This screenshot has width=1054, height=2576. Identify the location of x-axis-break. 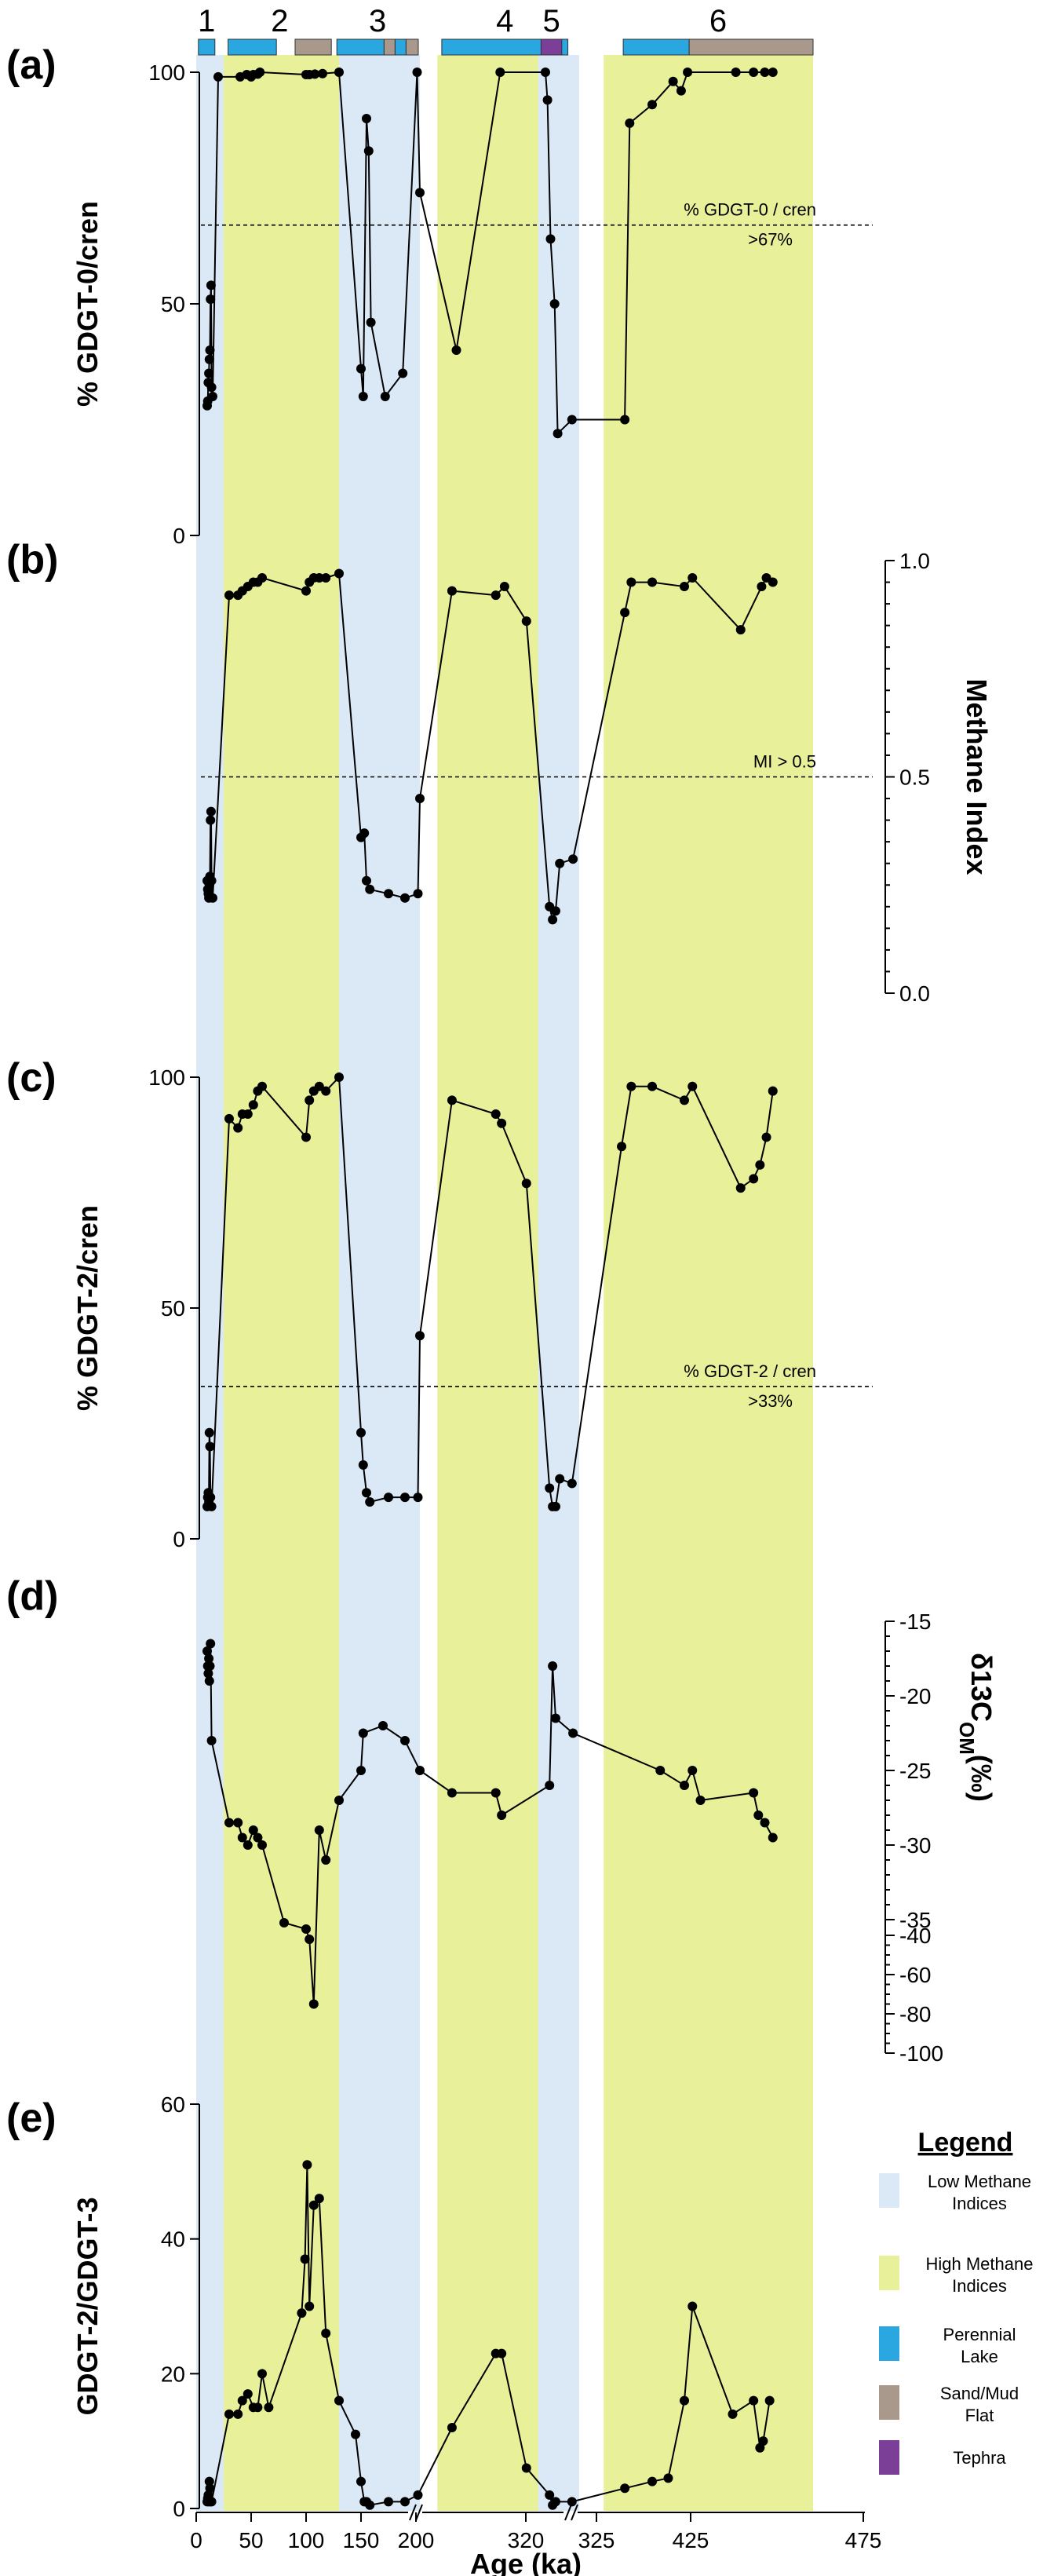
(413, 2512).